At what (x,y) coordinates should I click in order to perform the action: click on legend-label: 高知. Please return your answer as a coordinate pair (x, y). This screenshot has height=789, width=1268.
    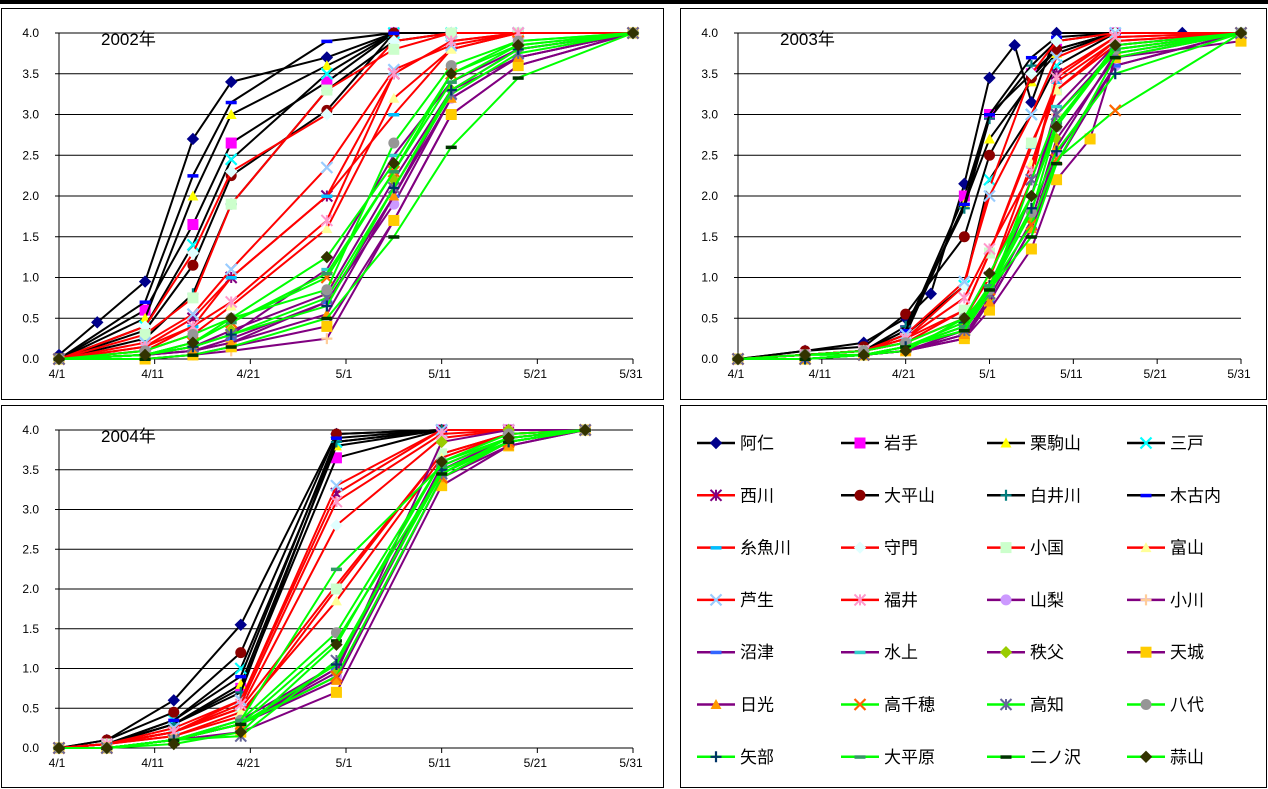
    Looking at the image, I should click on (1047, 705).